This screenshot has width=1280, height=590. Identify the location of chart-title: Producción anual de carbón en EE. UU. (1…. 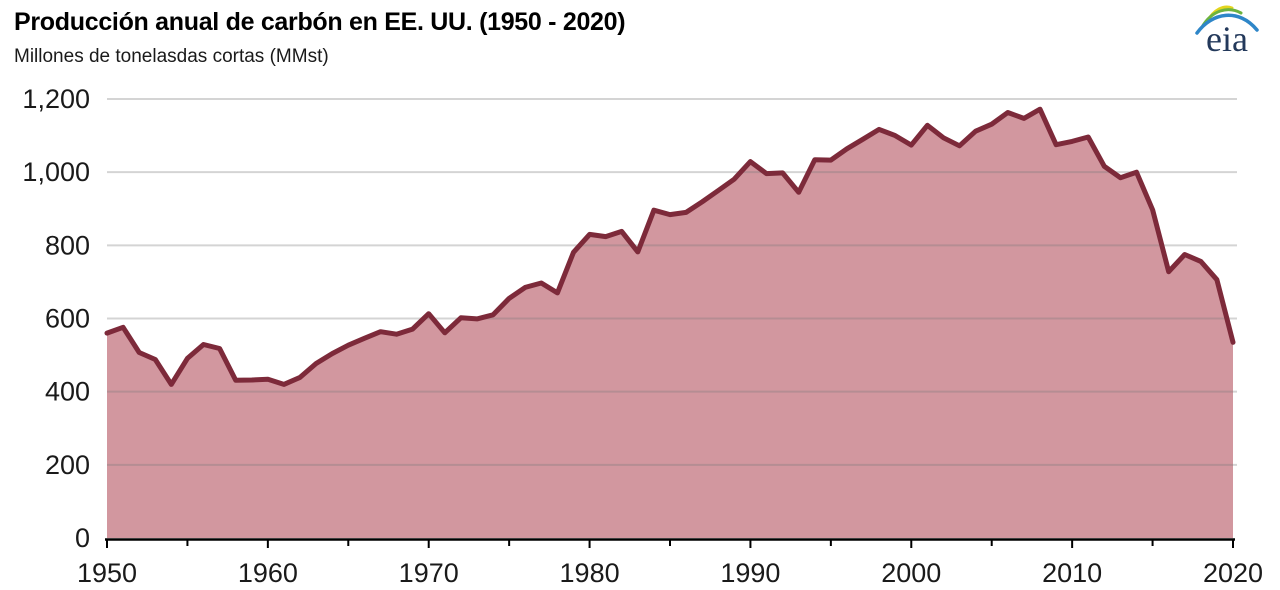
(320, 22).